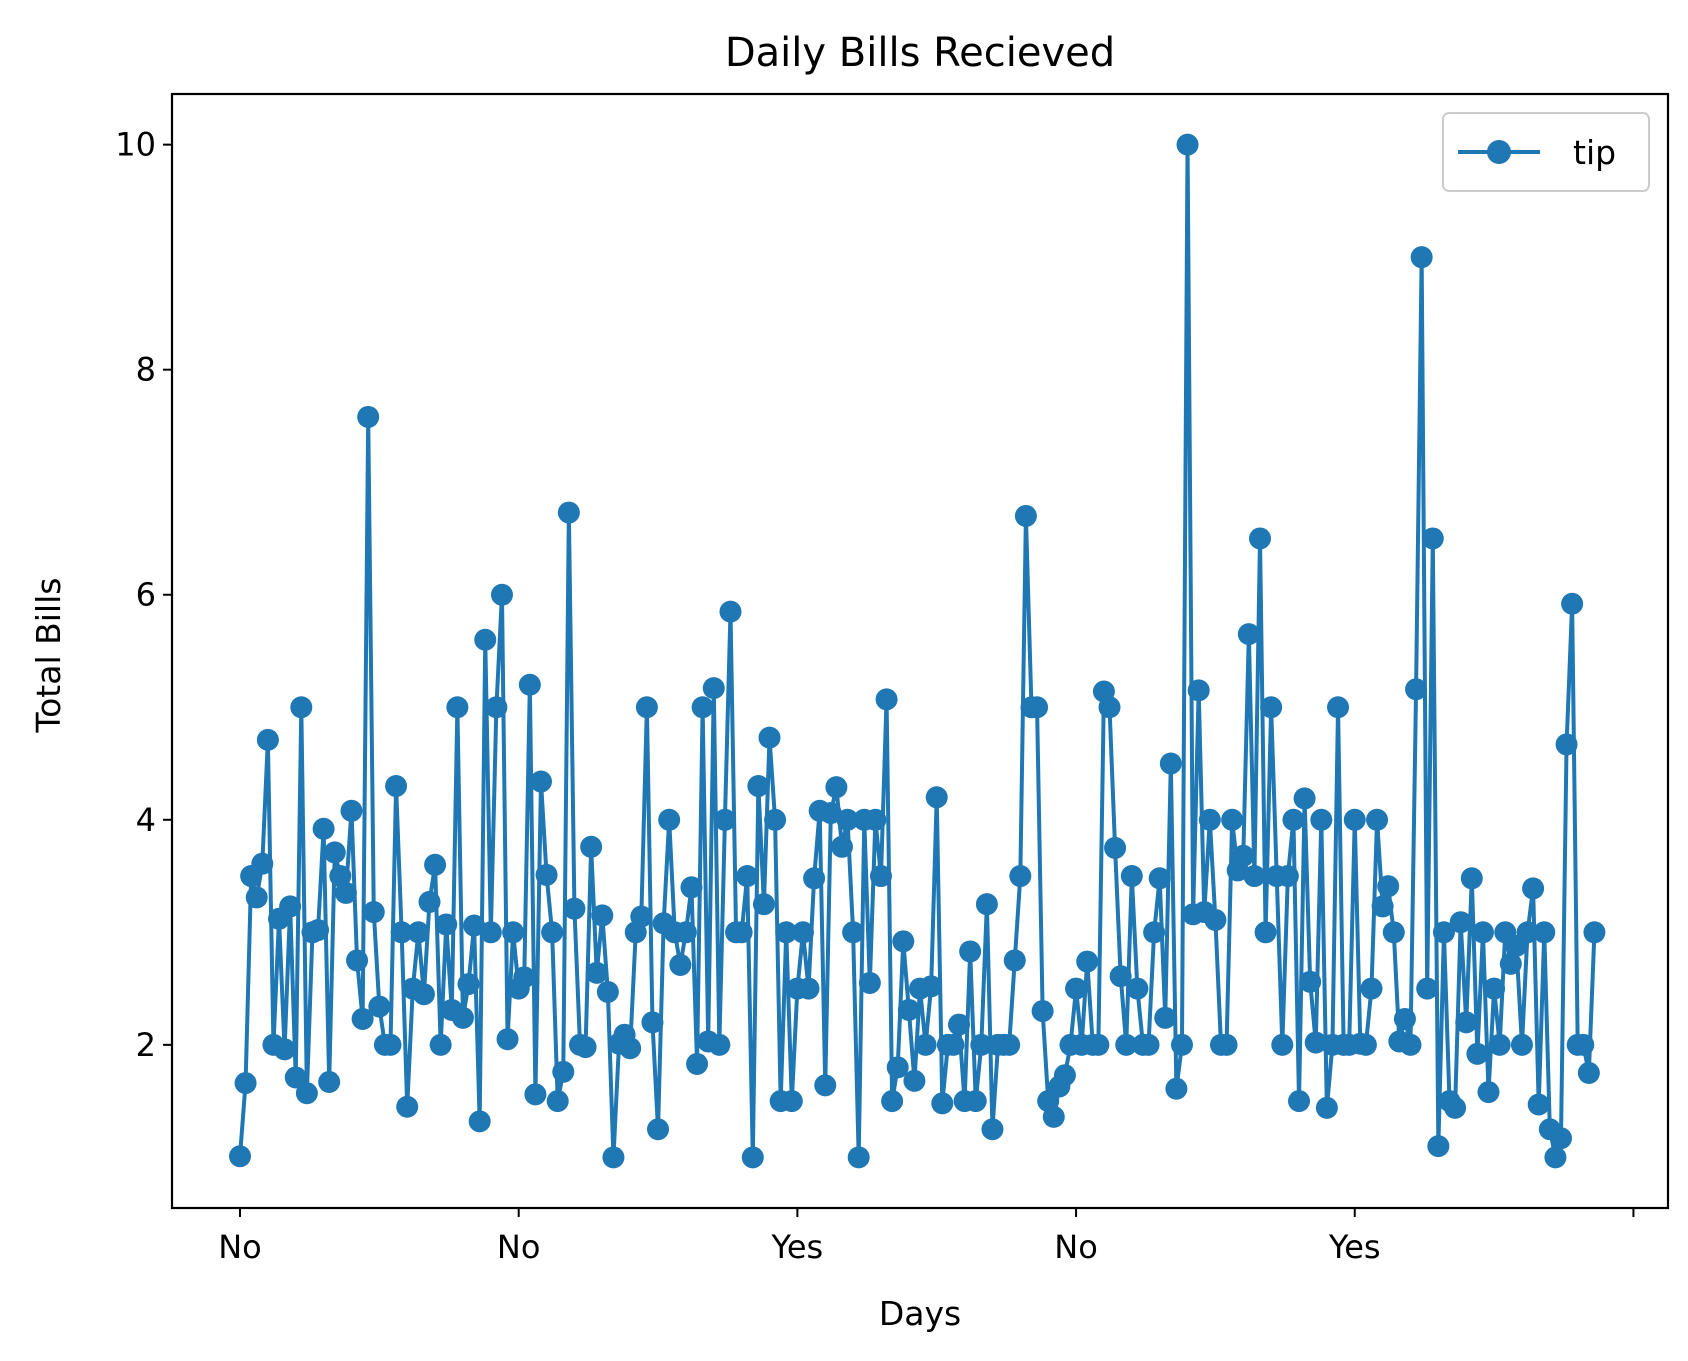 This screenshot has height=1361, width=1688. I want to click on y-tick-label: 6, so click(146, 595).